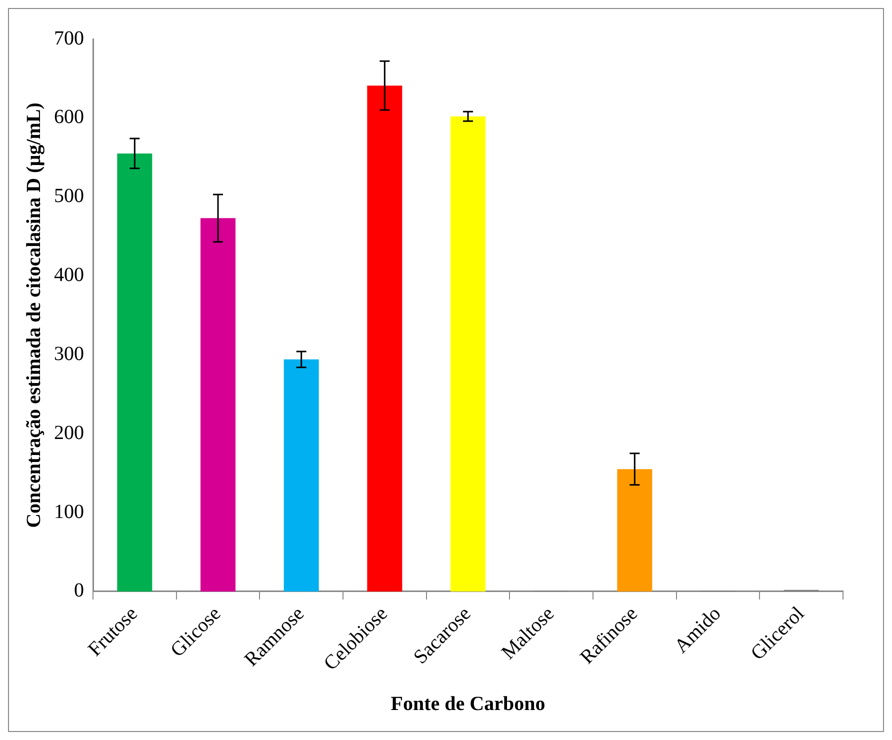  I want to click on y-tick-label: 100, so click(69, 511).